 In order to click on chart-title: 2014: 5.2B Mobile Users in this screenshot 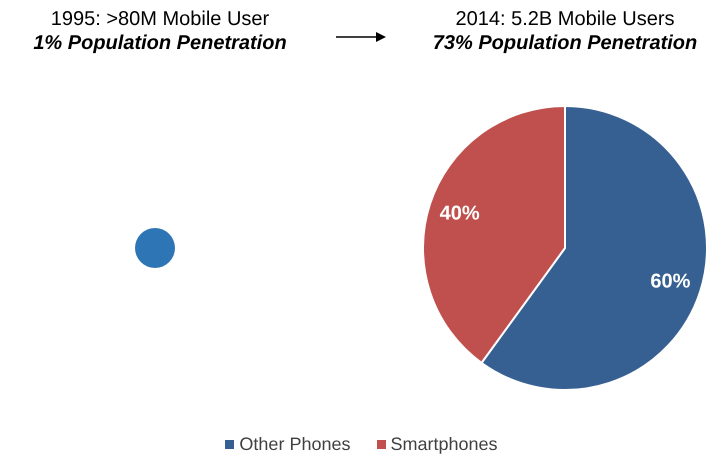, I will do `click(565, 19)`.